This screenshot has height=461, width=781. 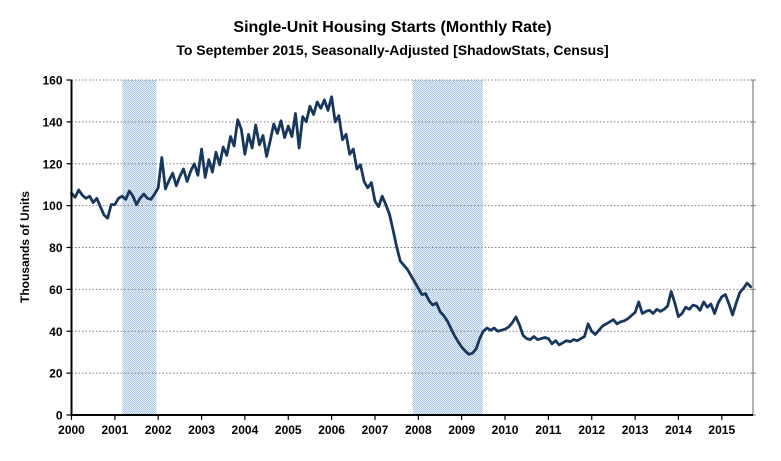 I want to click on x-tick-label: 2005, so click(x=288, y=430).